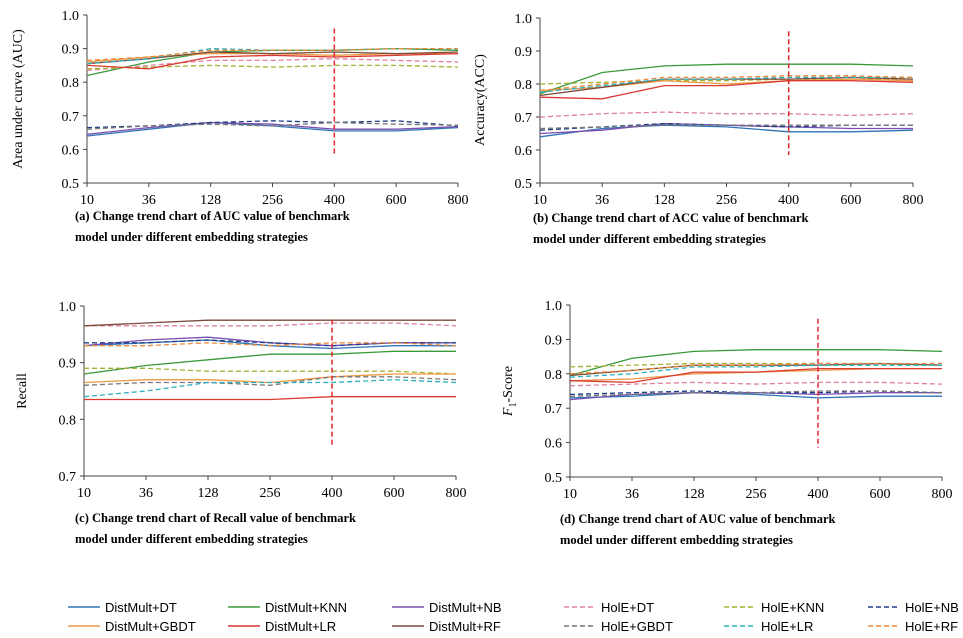 The image size is (963, 638). What do you see at coordinates (301, 626) in the screenshot?
I see `legend-label: DistMult+LR` at bounding box center [301, 626].